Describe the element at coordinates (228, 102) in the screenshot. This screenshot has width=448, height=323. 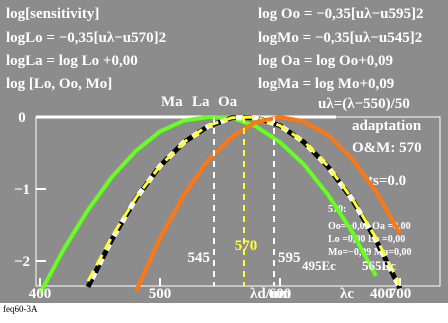
I see `label-oa: Oa` at that location.